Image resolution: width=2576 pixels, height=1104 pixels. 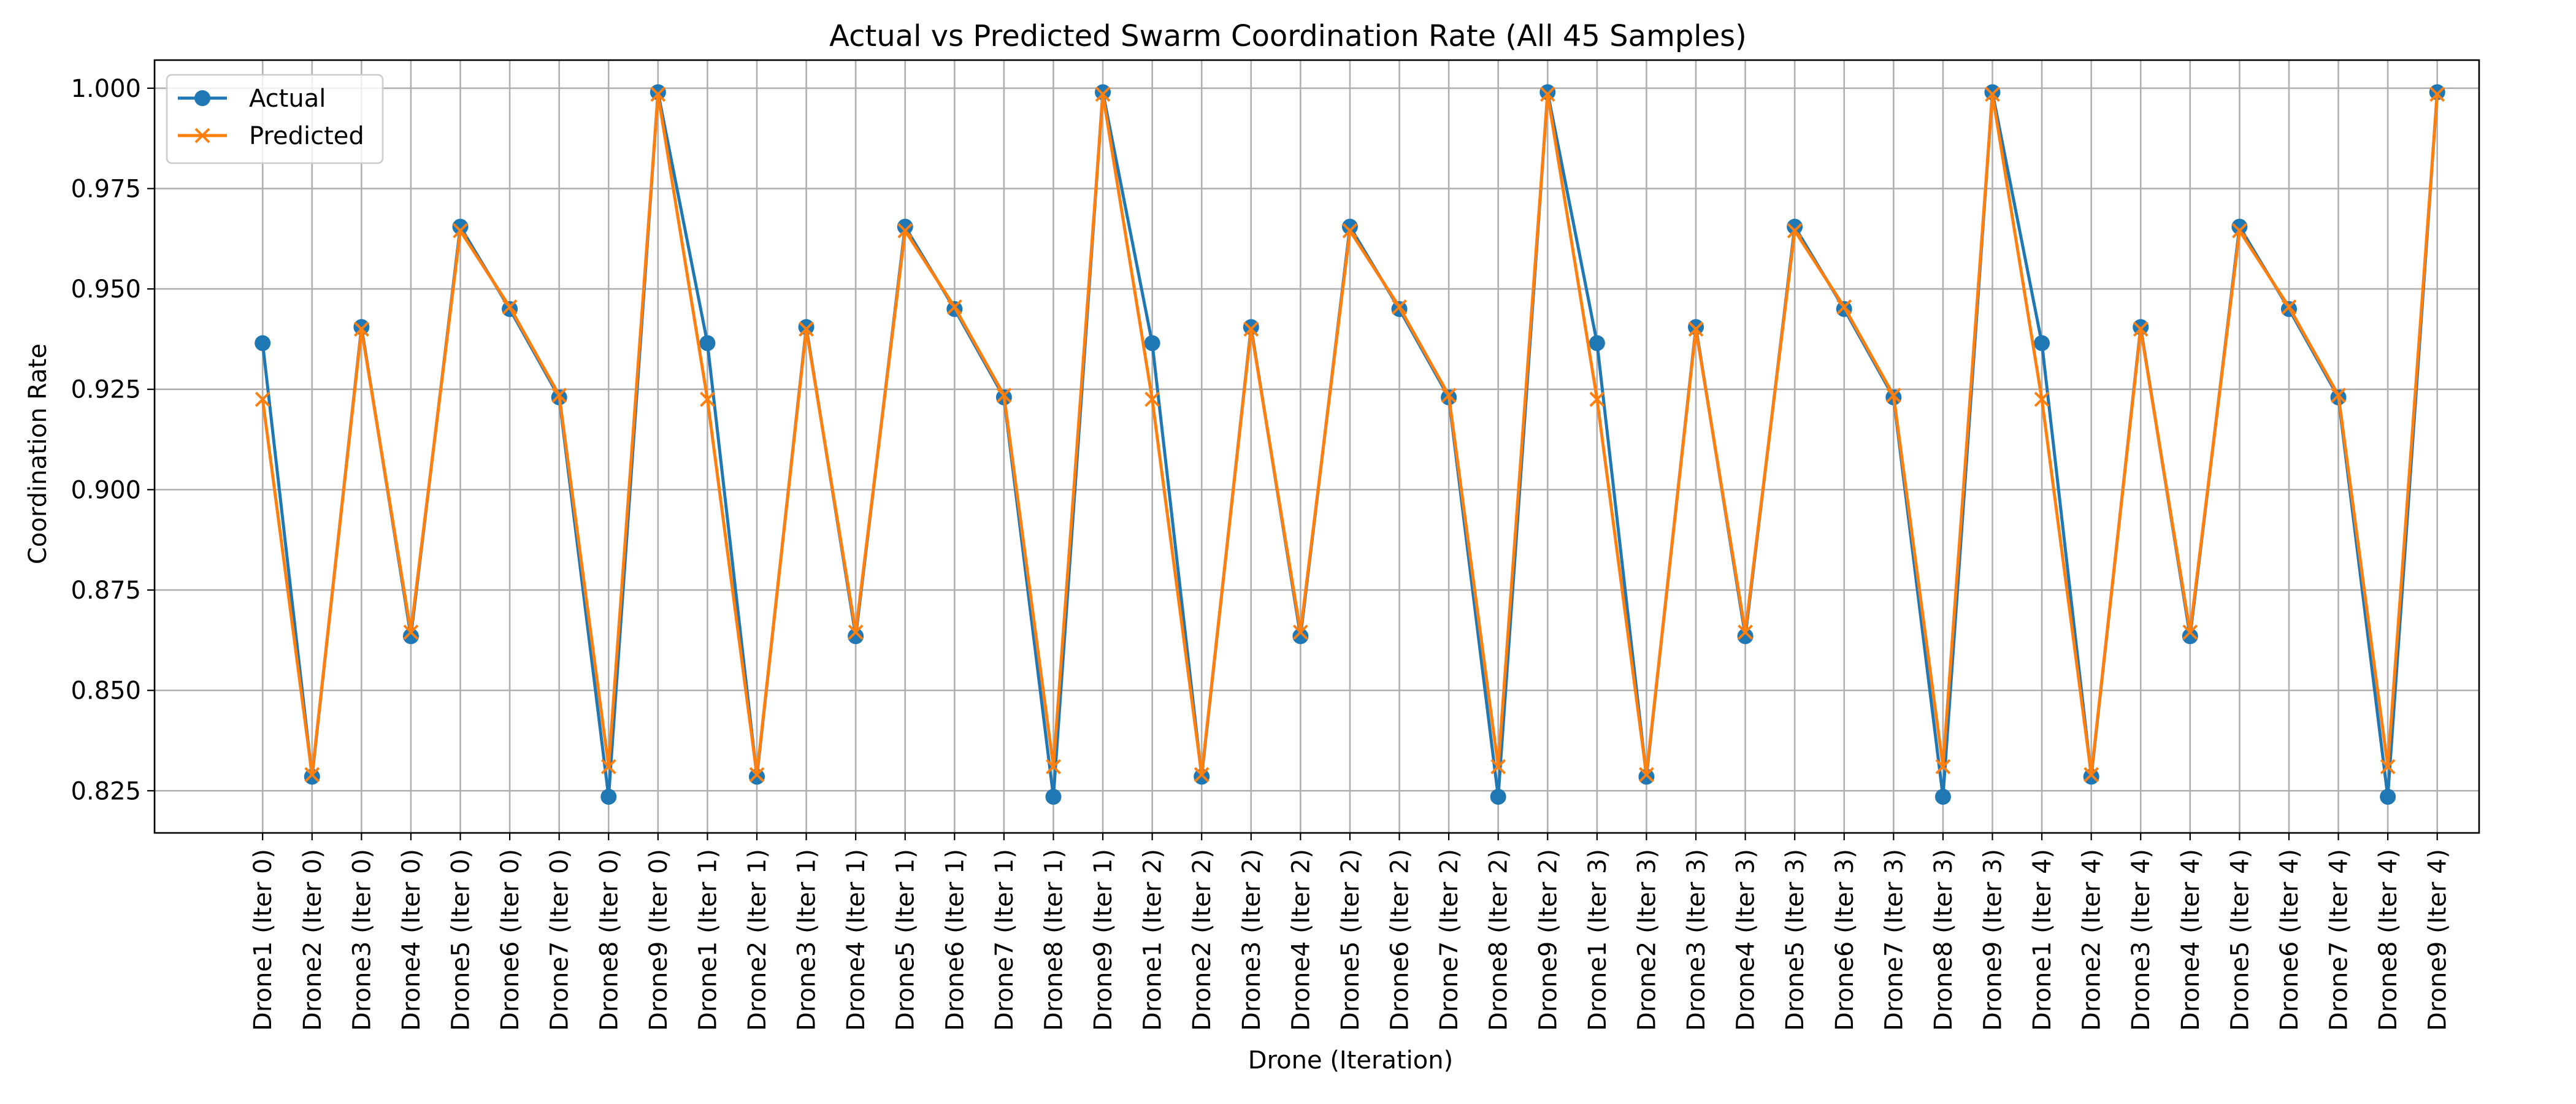 I want to click on x-tick-label: Drone1 (Iter 3), so click(x=1598, y=940).